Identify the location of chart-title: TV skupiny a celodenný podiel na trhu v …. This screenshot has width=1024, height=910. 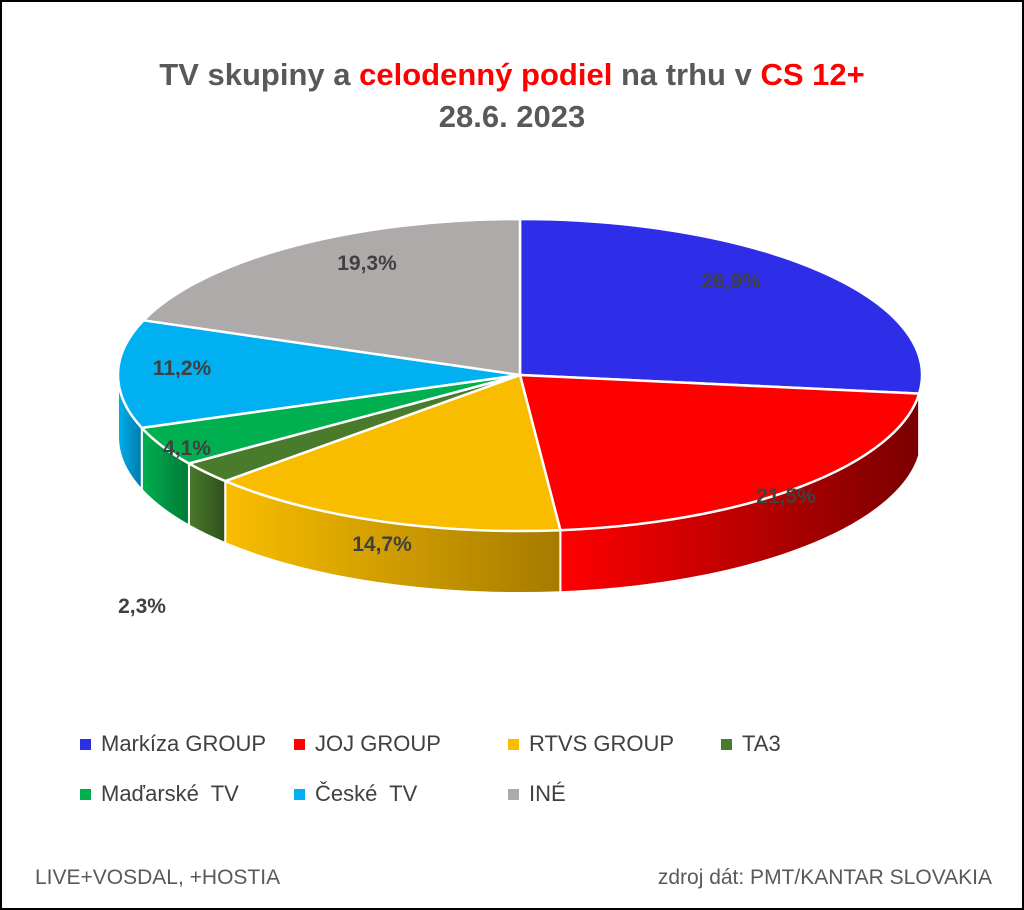
(512, 96).